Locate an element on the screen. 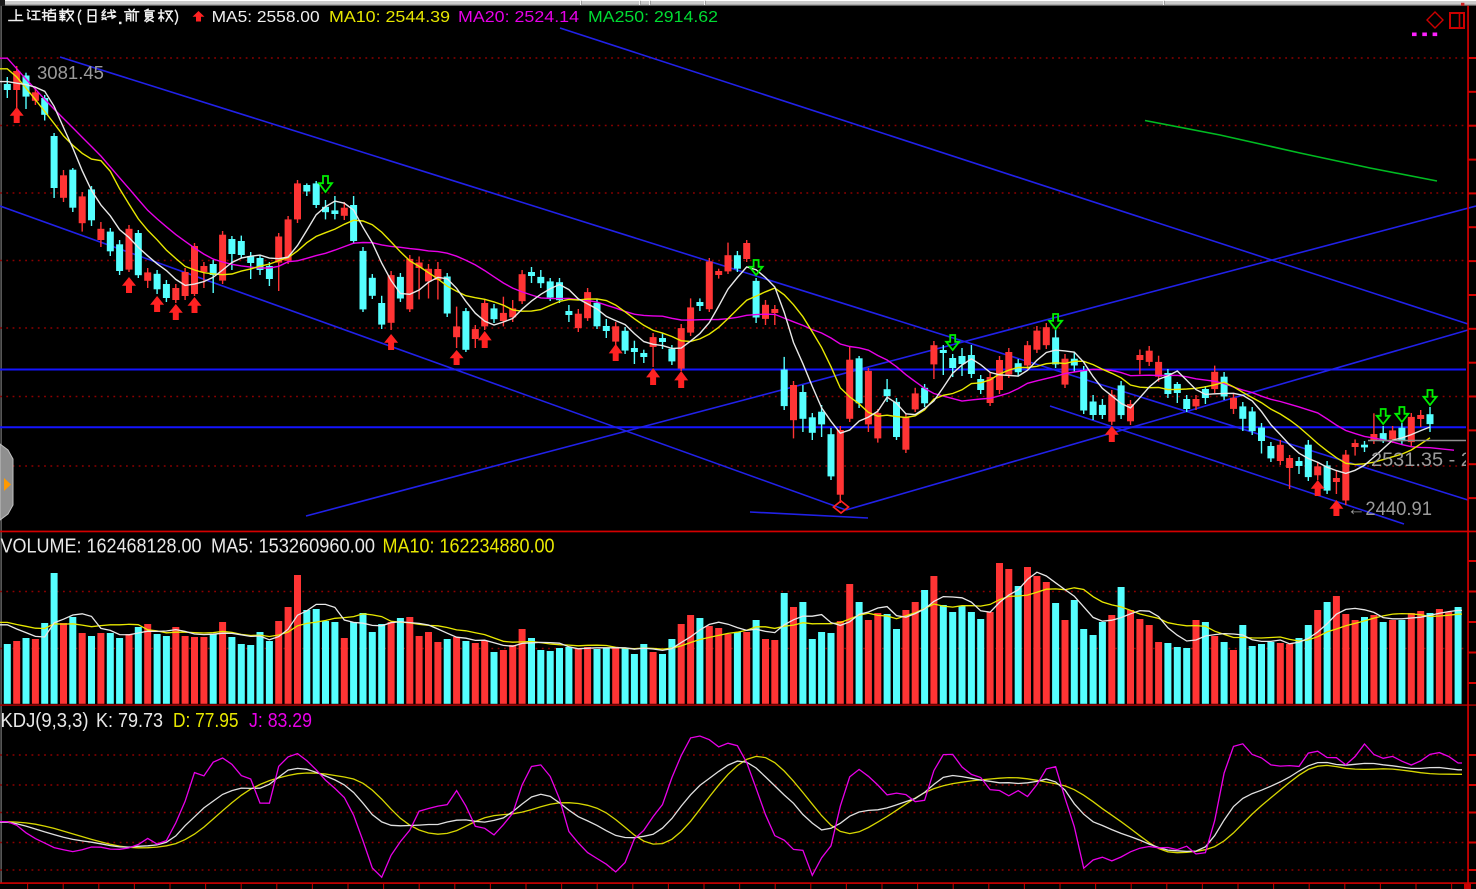  svg-text: ←2440.91 is located at coordinates (1389, 509).